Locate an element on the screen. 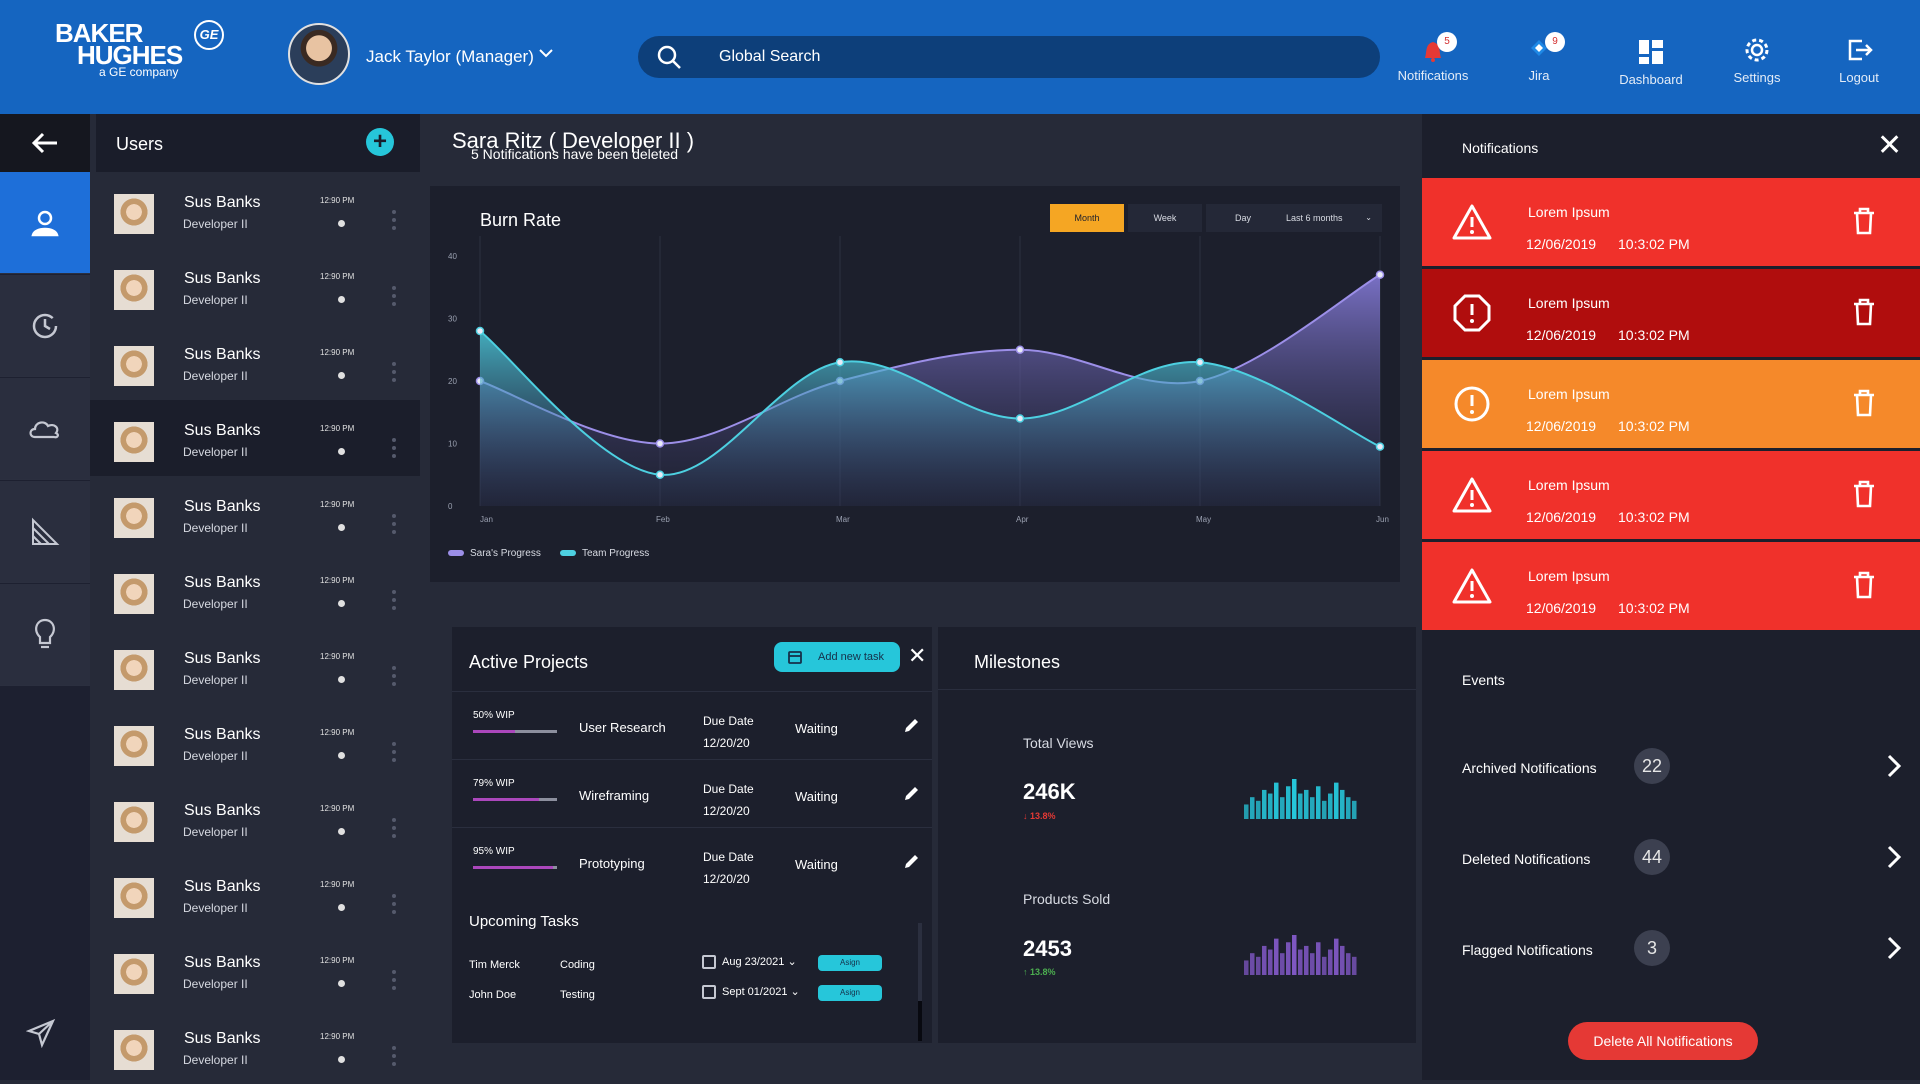 This screenshot has width=1920, height=1084. rail-cloud is located at coordinates (45, 429).